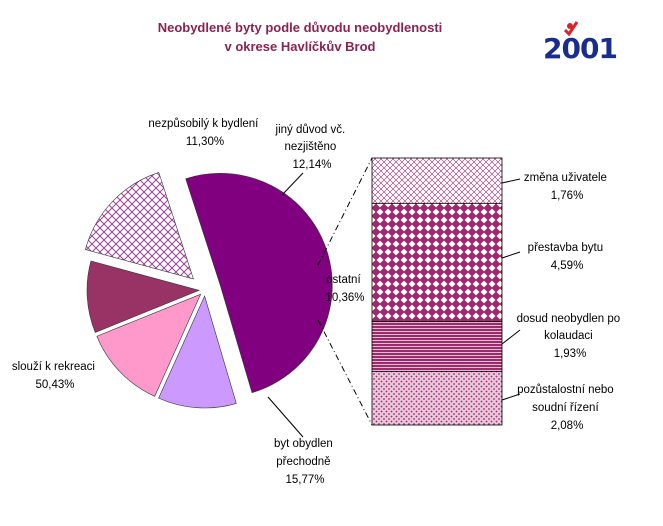 This screenshot has height=526, width=663. Describe the element at coordinates (305, 462) in the screenshot. I see `label-prechodne: byt obydlen přechodně 15,77%` at that location.